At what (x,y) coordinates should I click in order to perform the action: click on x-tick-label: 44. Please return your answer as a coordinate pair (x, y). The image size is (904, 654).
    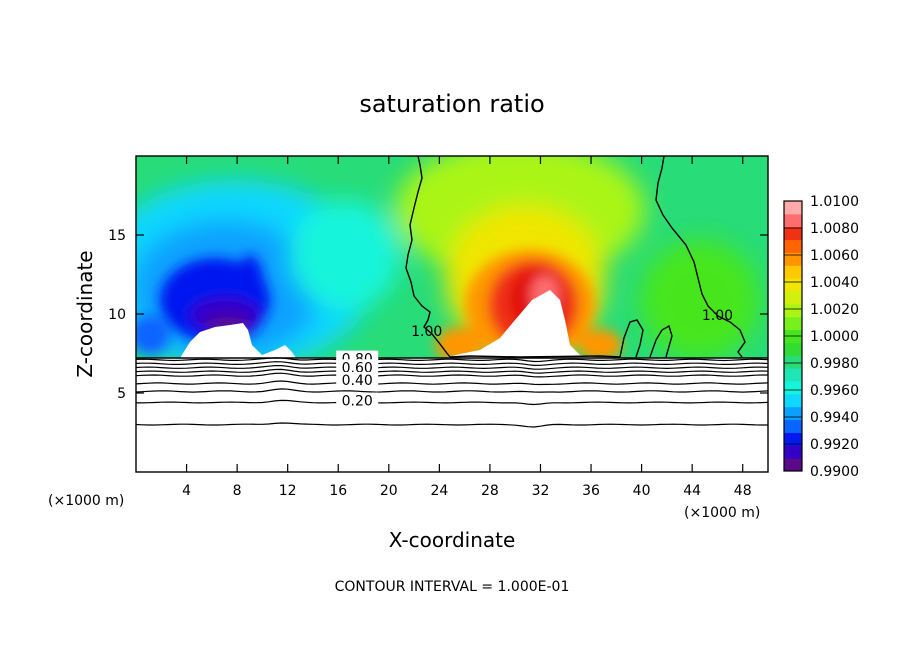
    Looking at the image, I should click on (692, 491).